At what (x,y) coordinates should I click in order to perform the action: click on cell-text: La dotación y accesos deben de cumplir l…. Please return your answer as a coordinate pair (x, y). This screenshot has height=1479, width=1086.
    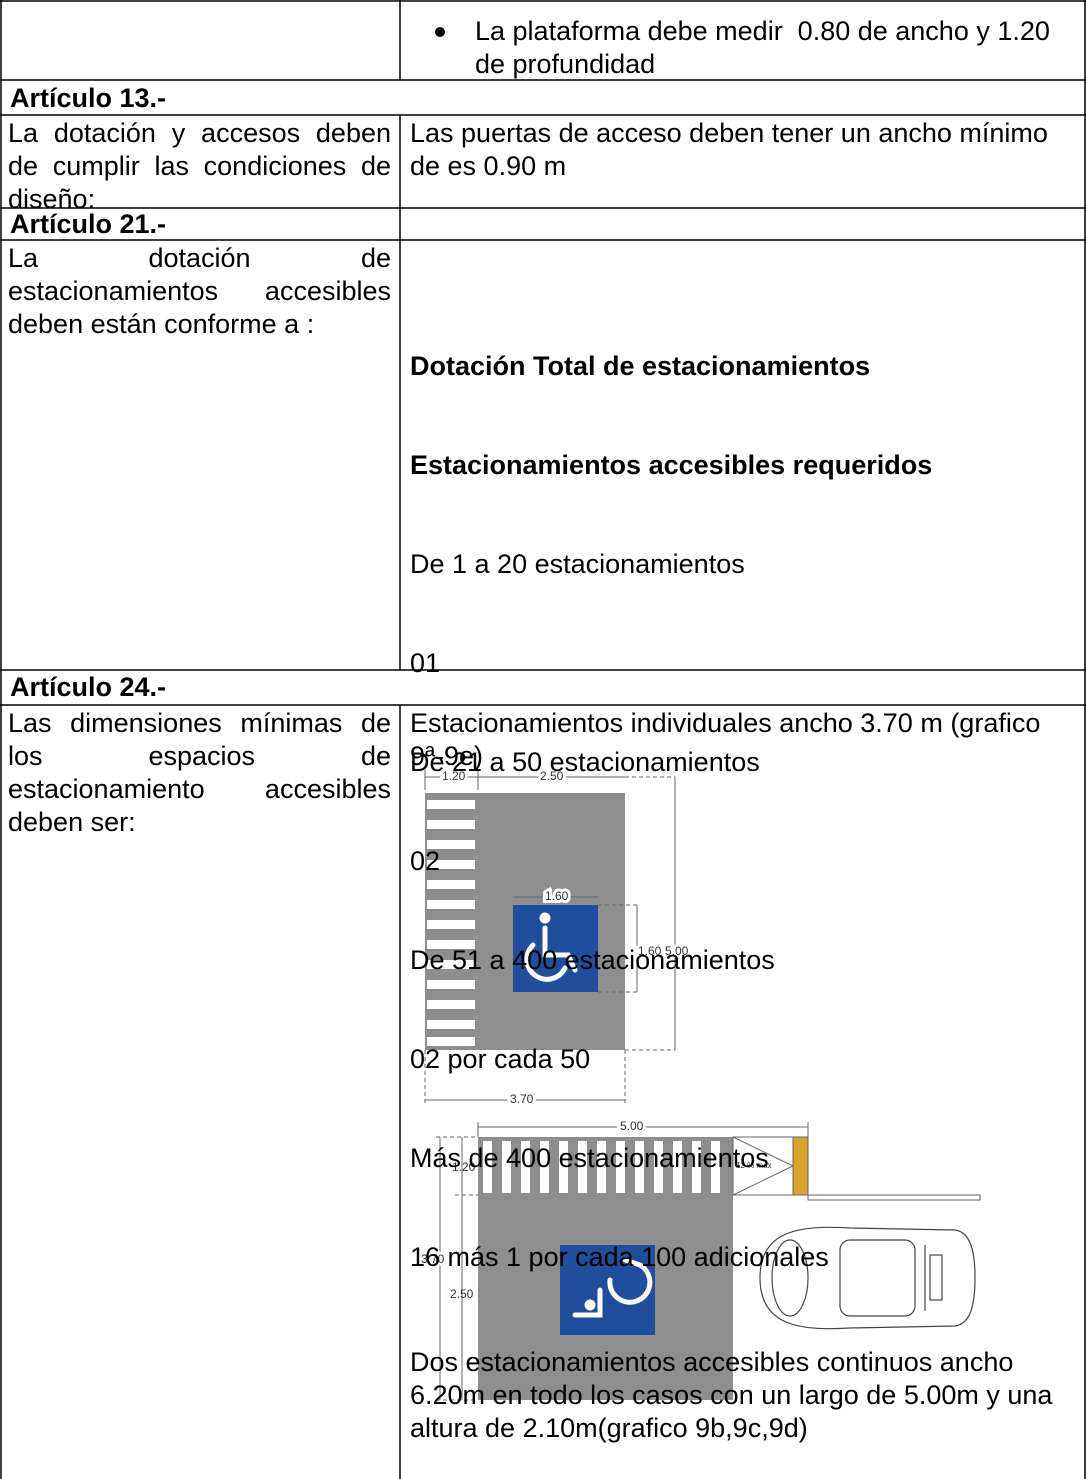
    Looking at the image, I should click on (199, 166).